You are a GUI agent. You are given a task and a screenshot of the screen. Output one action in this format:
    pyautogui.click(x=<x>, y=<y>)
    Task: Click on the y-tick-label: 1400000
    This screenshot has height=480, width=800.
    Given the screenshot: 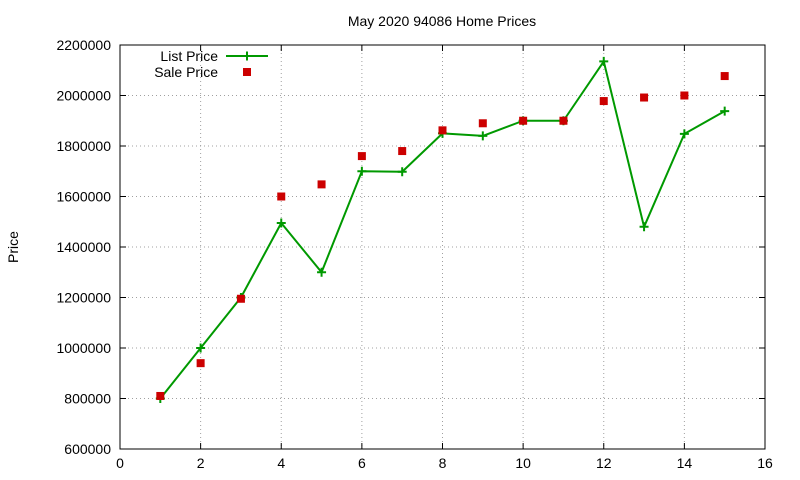 What is the action you would take?
    pyautogui.click(x=83, y=247)
    